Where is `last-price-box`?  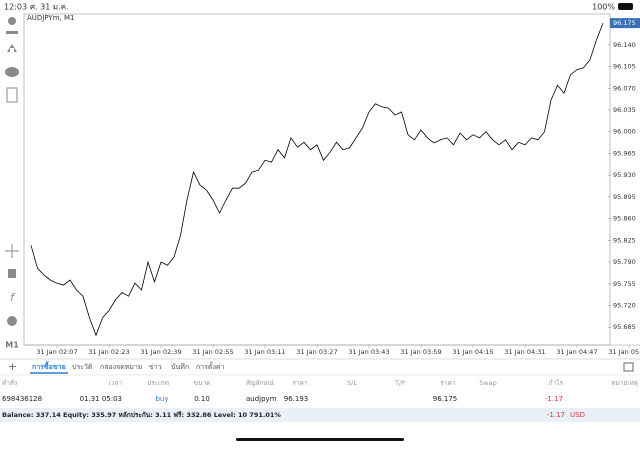 last-price-box is located at coordinates (625, 23).